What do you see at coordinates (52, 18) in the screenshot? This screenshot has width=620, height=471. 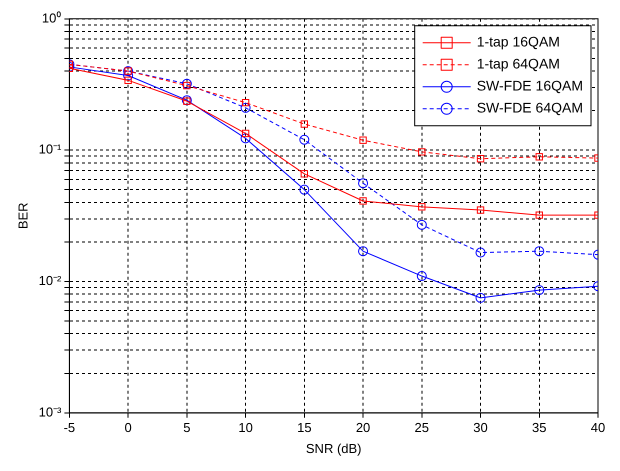 I see `y-tick-label: 10⁰` at bounding box center [52, 18].